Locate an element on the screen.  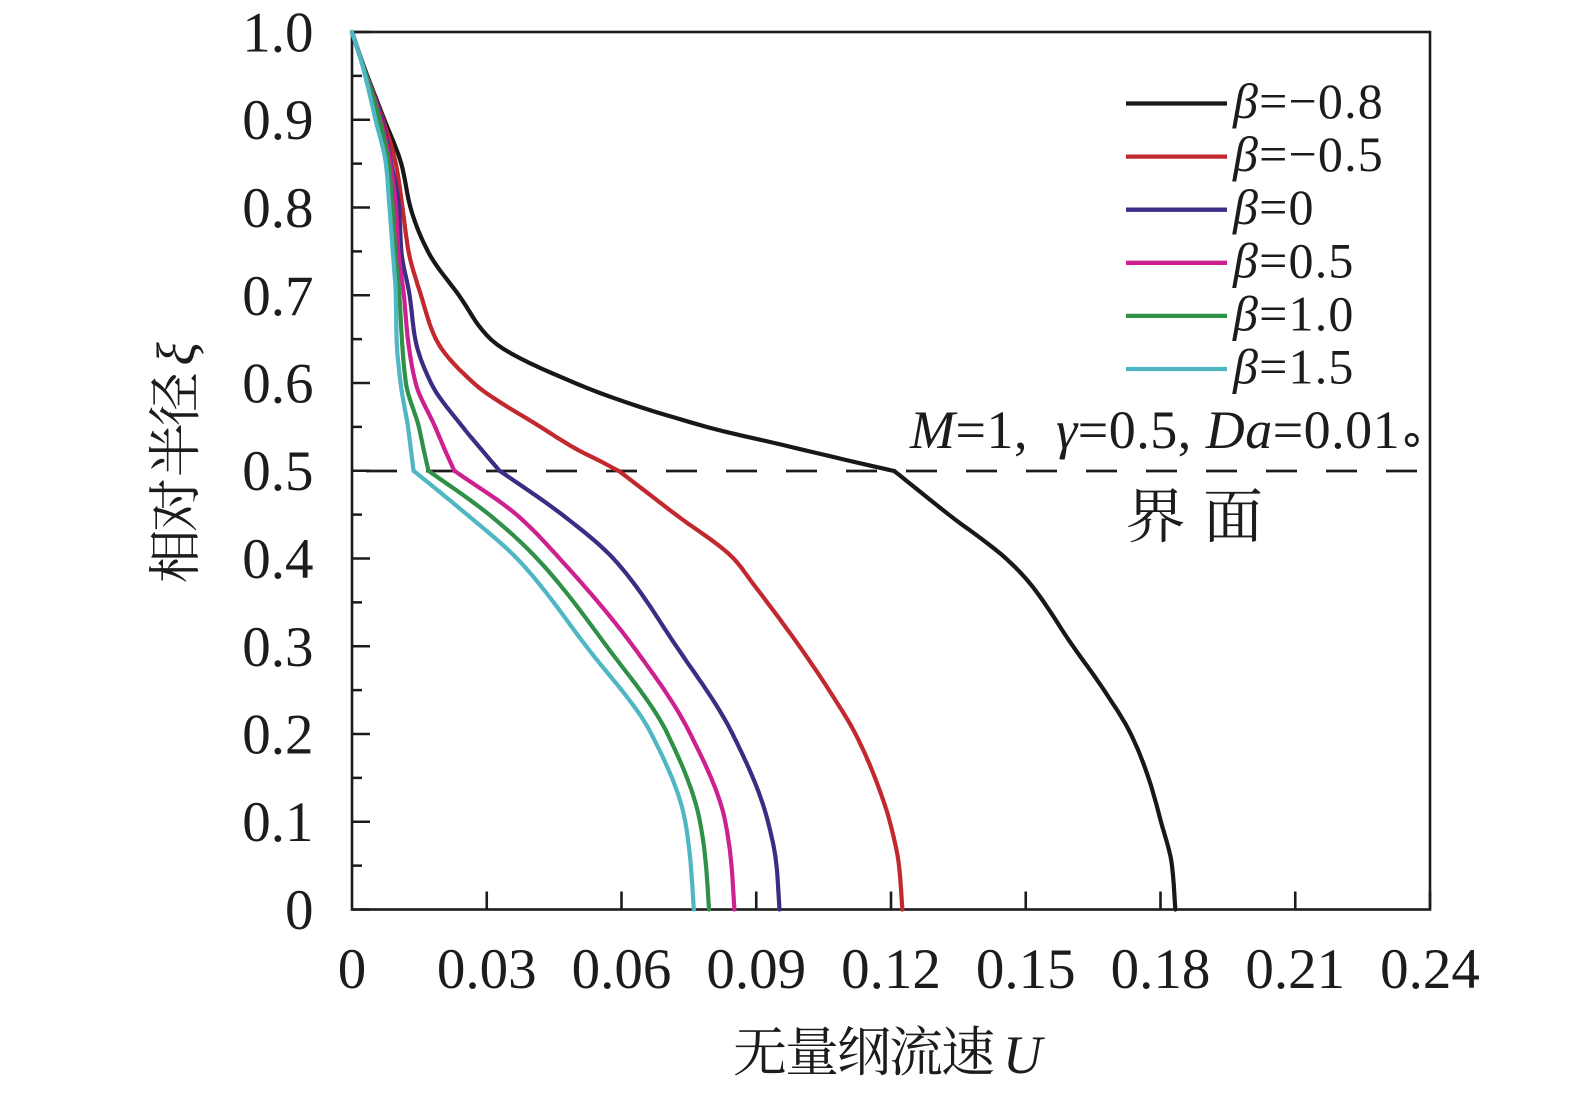
svg-text: 0.06 is located at coordinates (622, 969).